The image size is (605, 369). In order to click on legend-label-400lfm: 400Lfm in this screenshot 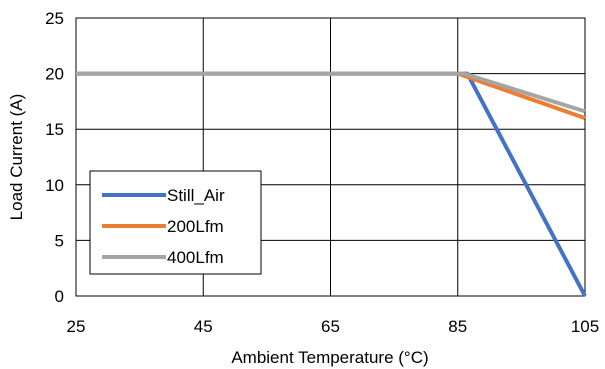, I will do `click(195, 257)`.